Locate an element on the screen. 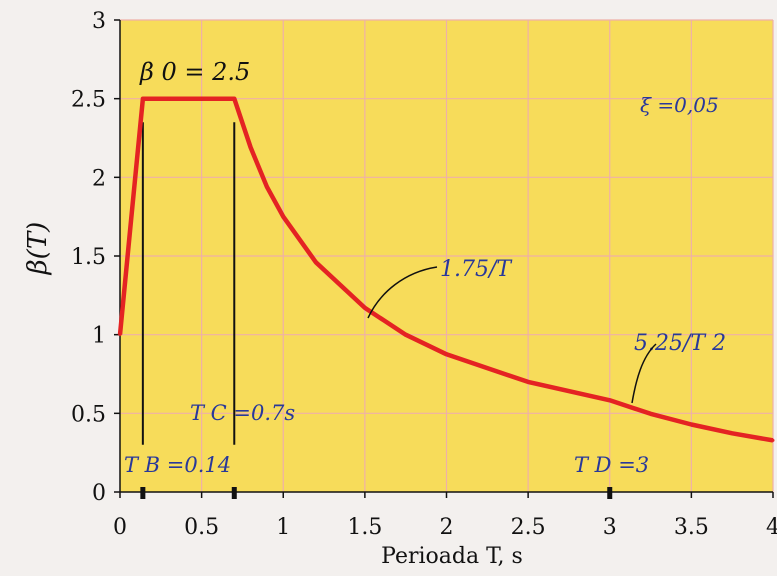 The image size is (777, 576). x-tick-label: 3 is located at coordinates (610, 527).